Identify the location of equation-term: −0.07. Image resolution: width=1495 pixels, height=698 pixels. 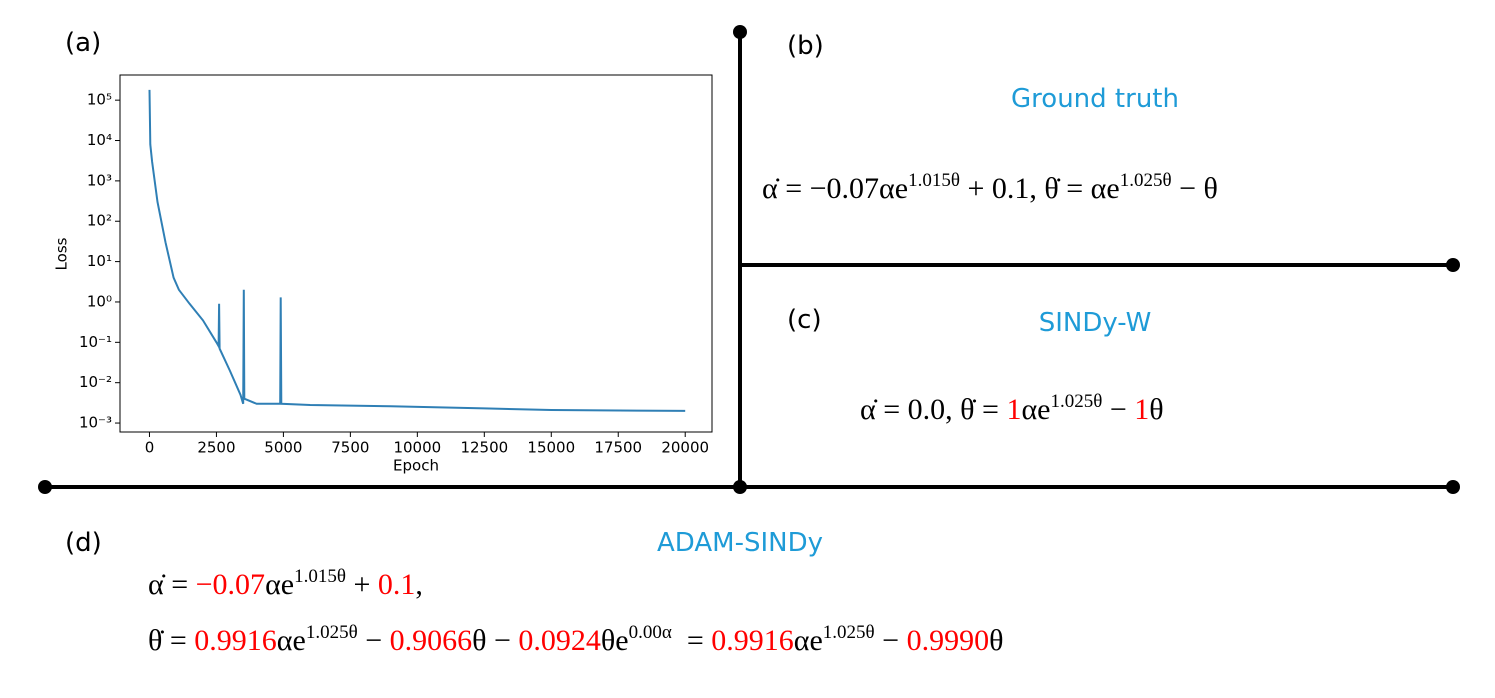
(230, 584).